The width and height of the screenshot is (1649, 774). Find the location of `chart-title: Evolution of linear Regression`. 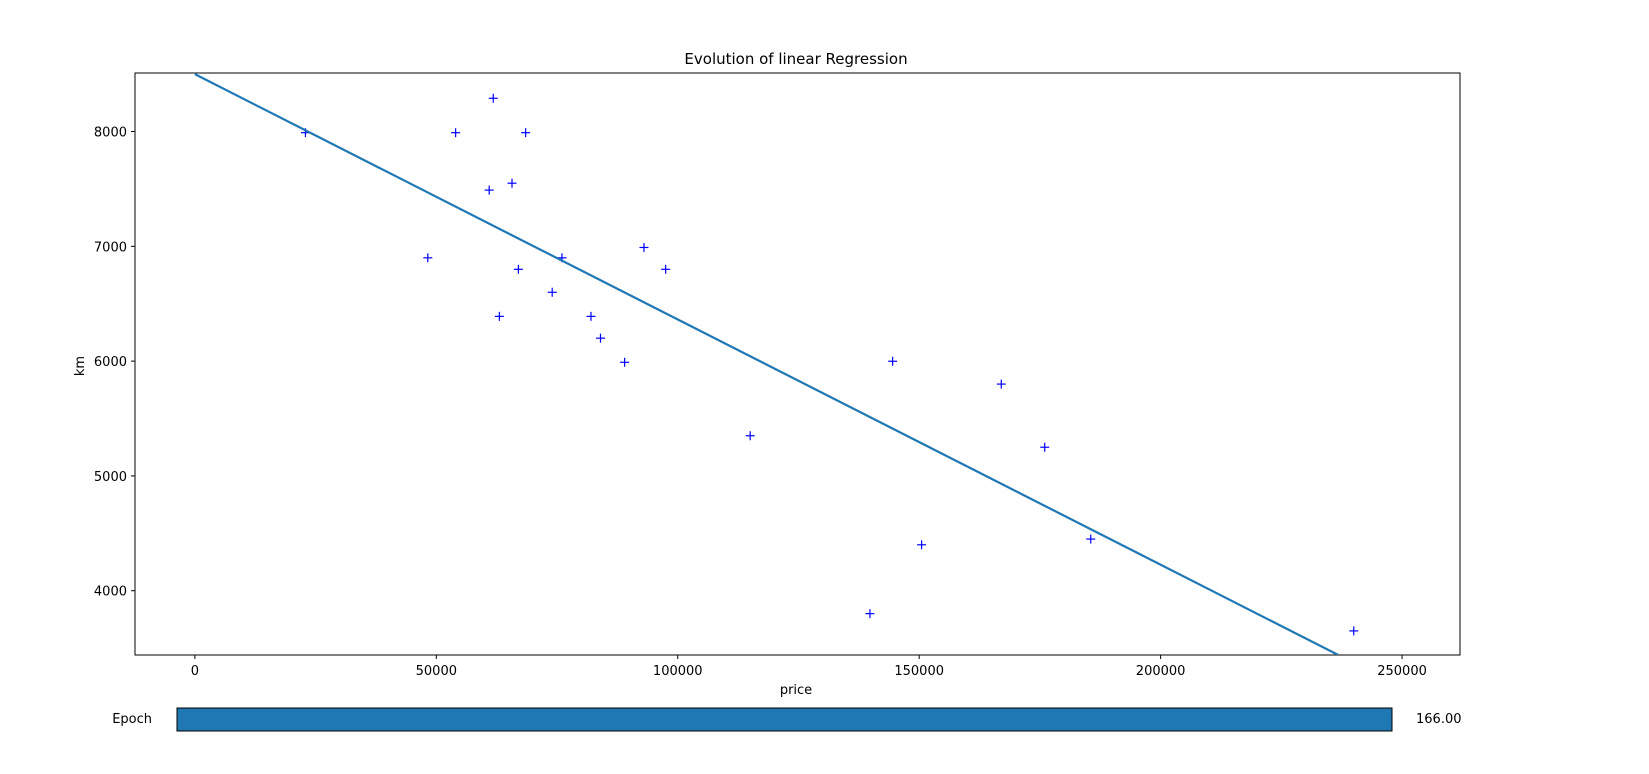

chart-title: Evolution of linear Regression is located at coordinates (795, 59).